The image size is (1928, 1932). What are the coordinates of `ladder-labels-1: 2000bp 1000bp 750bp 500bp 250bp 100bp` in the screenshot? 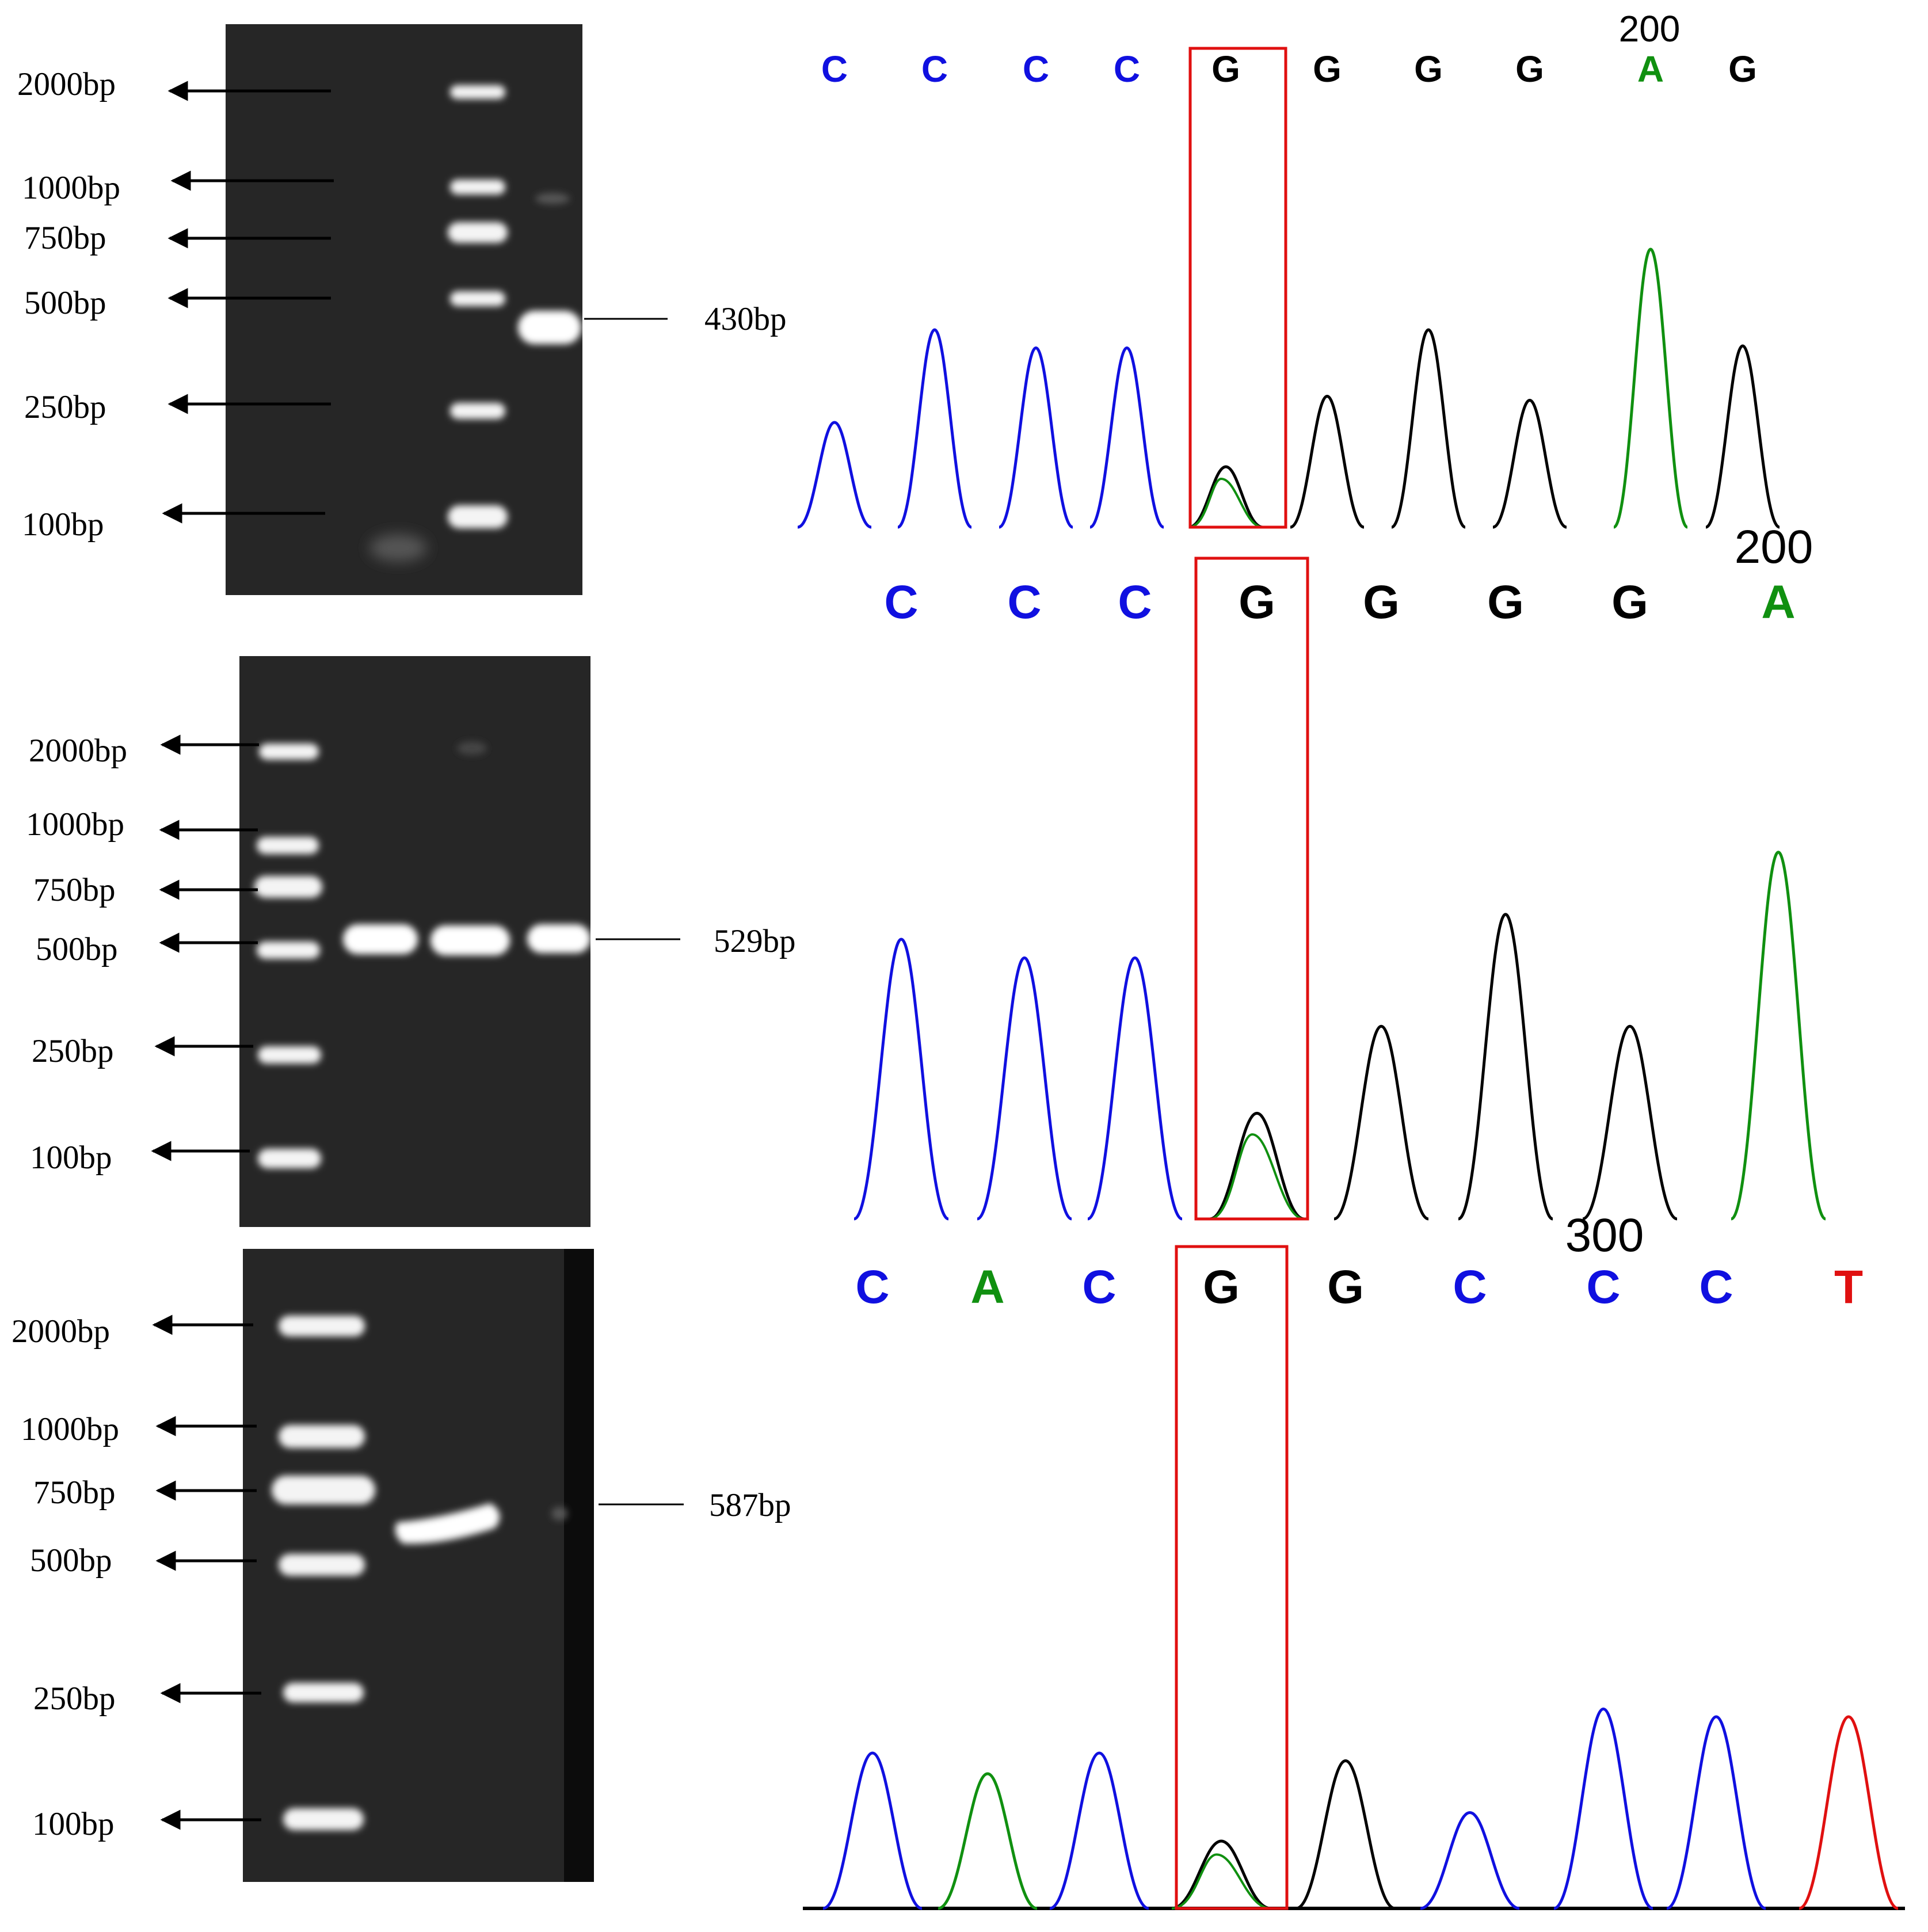 It's located at (68, 305).